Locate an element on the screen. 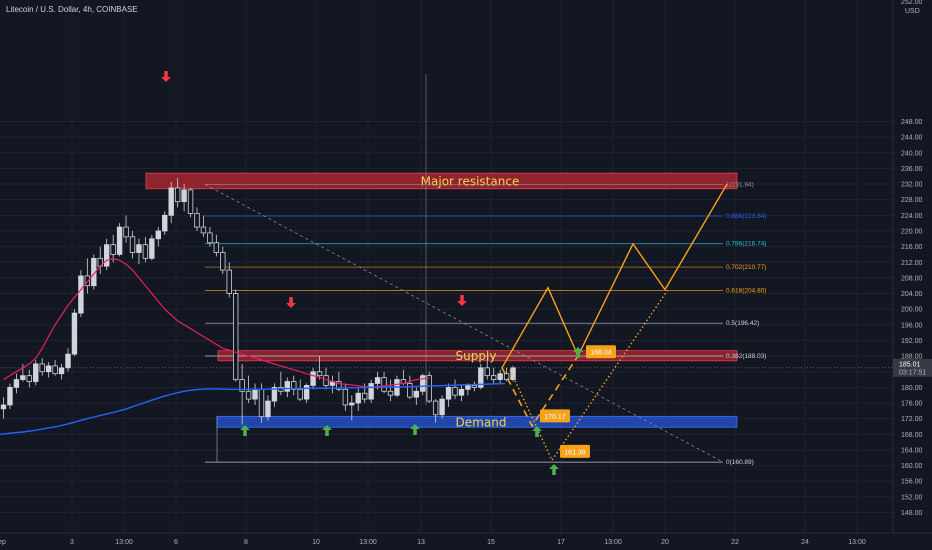 This screenshot has width=932, height=550. price-tick-label: 236.00 is located at coordinates (912, 169).